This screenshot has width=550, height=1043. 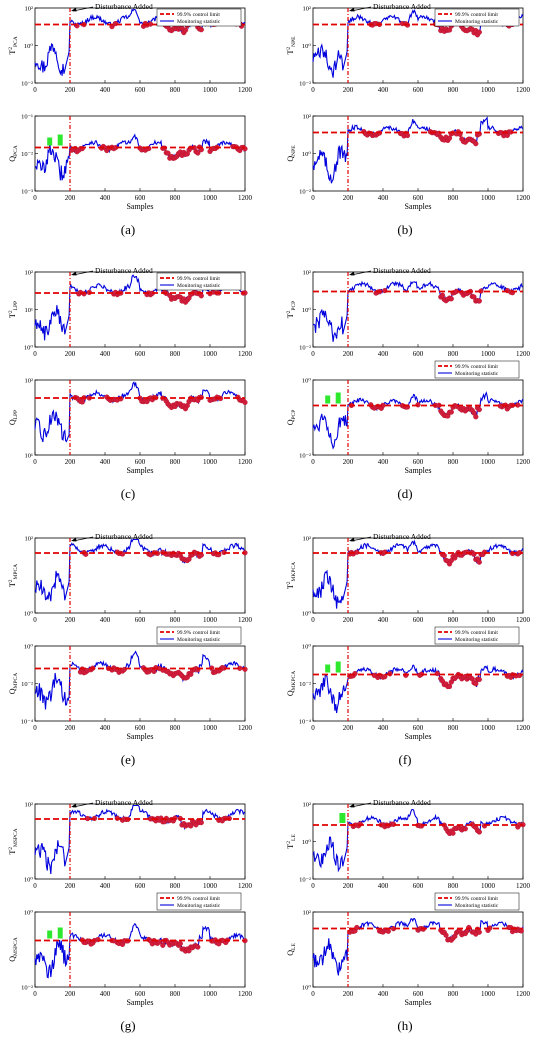 What do you see at coordinates (291, 309) in the screenshot?
I see `panel-d-t2-ylabel: T2PCP` at bounding box center [291, 309].